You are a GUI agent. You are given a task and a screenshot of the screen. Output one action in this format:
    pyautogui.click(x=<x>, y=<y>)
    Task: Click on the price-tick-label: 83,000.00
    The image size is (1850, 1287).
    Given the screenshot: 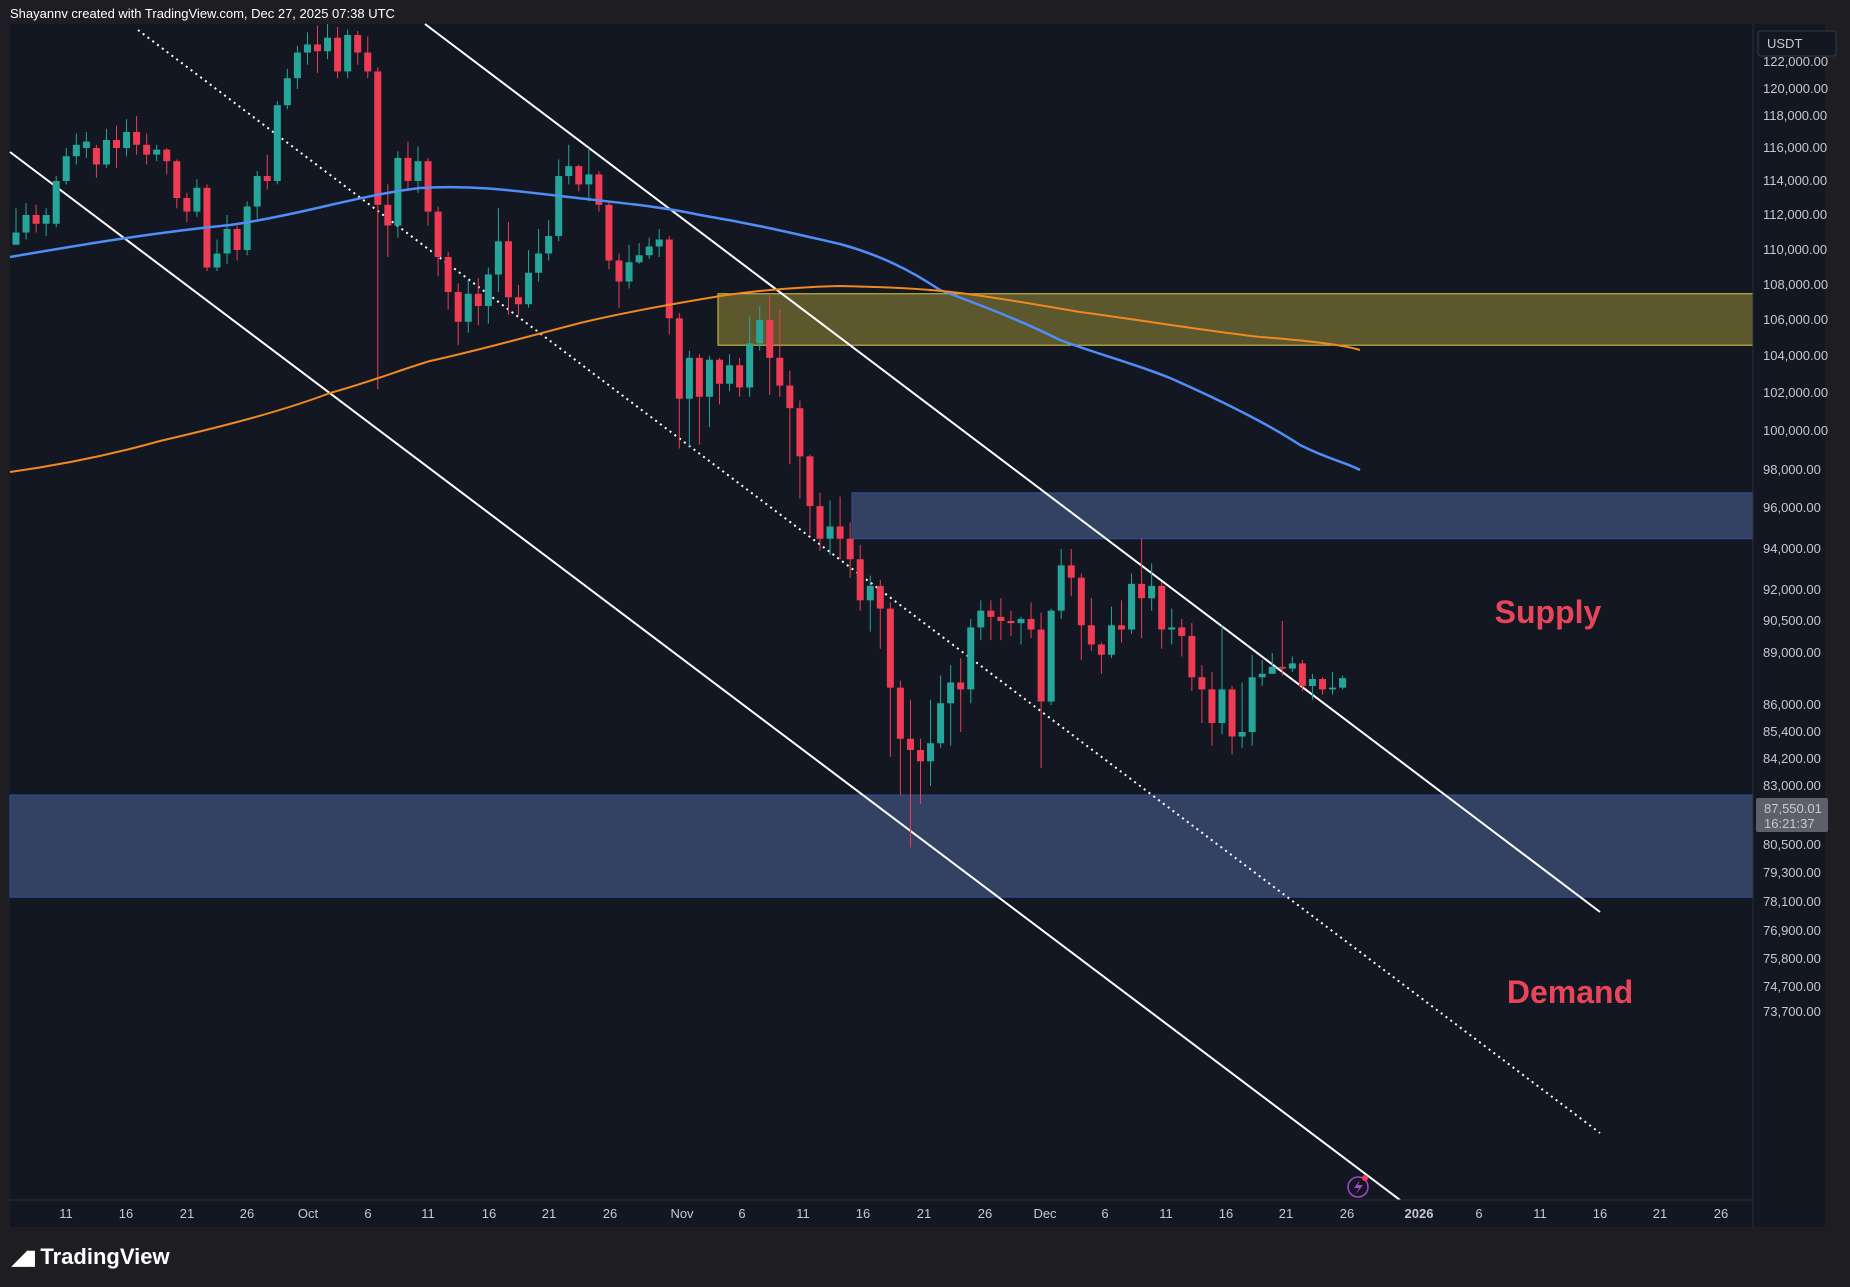 What is the action you would take?
    pyautogui.click(x=1792, y=785)
    